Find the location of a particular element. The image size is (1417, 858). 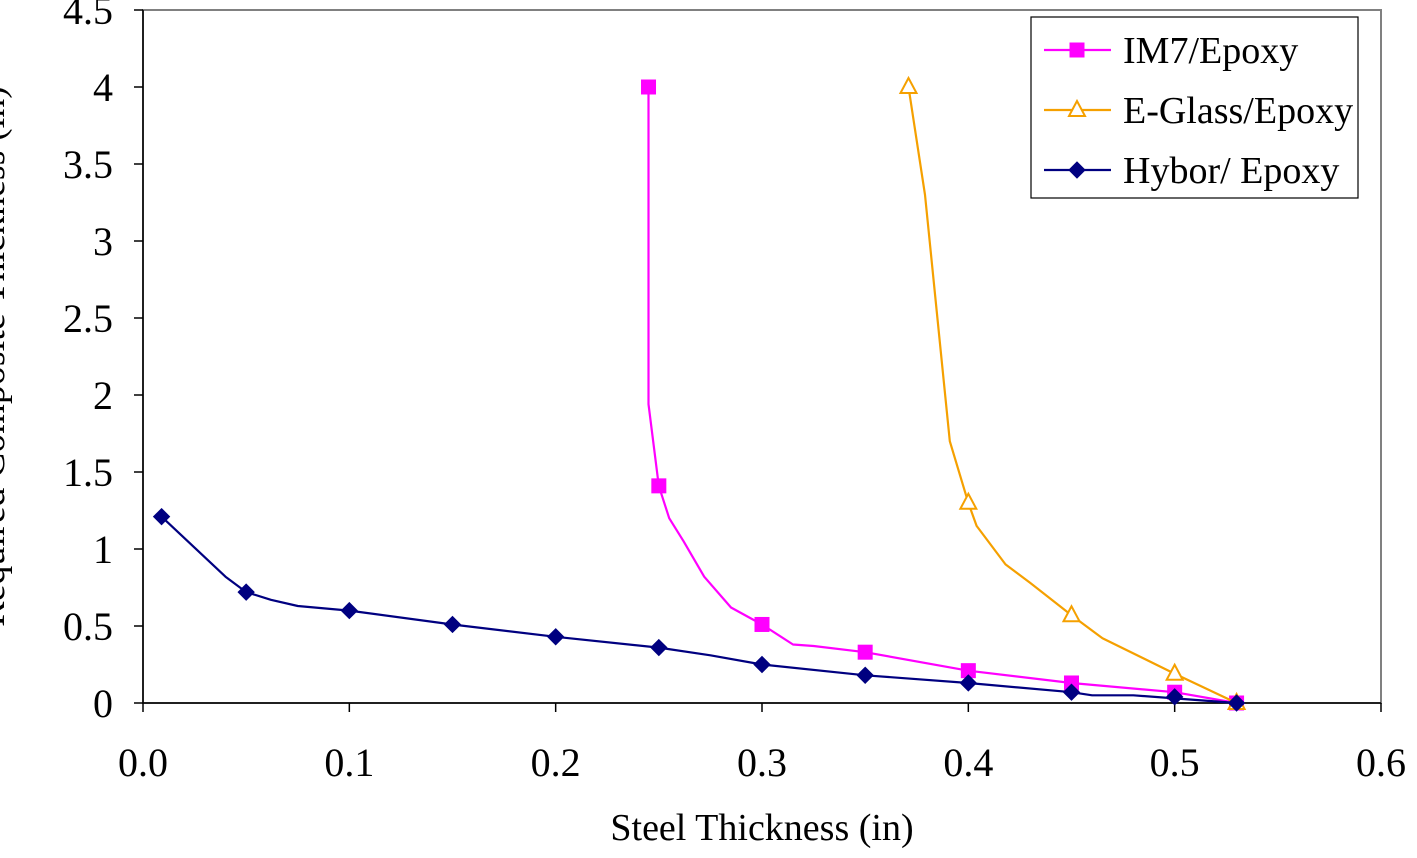

y-tick-label: 2.5 is located at coordinates (88, 318).